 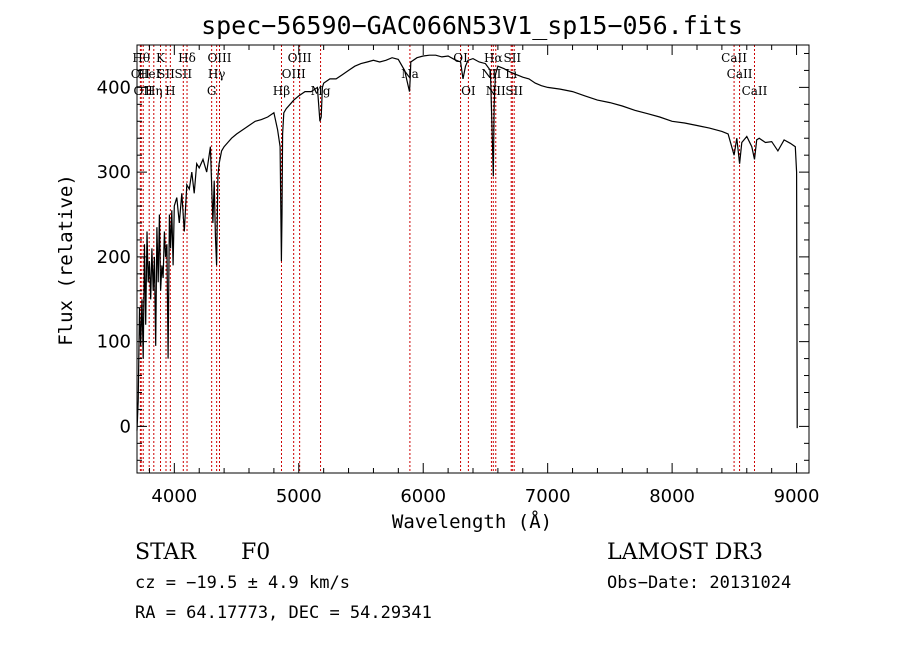 I want to click on observation-date: Obs−Date: 20131024, so click(x=699, y=583).